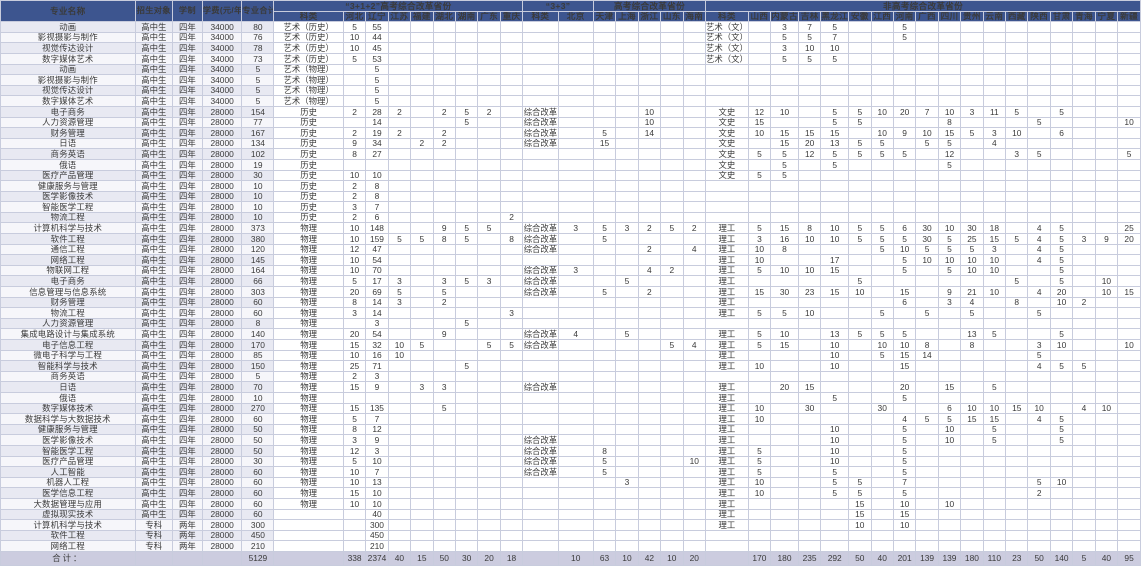  I want to click on cell-pnon-3: 7, so click(835, 37).